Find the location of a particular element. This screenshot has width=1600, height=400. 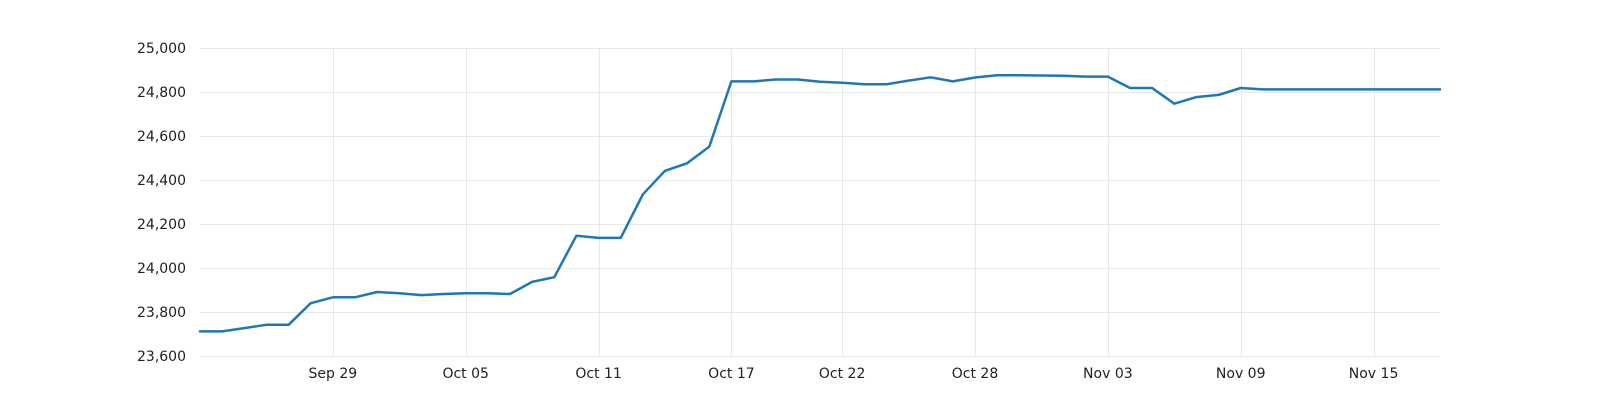

x-tick-label: Nov 03 is located at coordinates (1108, 374).